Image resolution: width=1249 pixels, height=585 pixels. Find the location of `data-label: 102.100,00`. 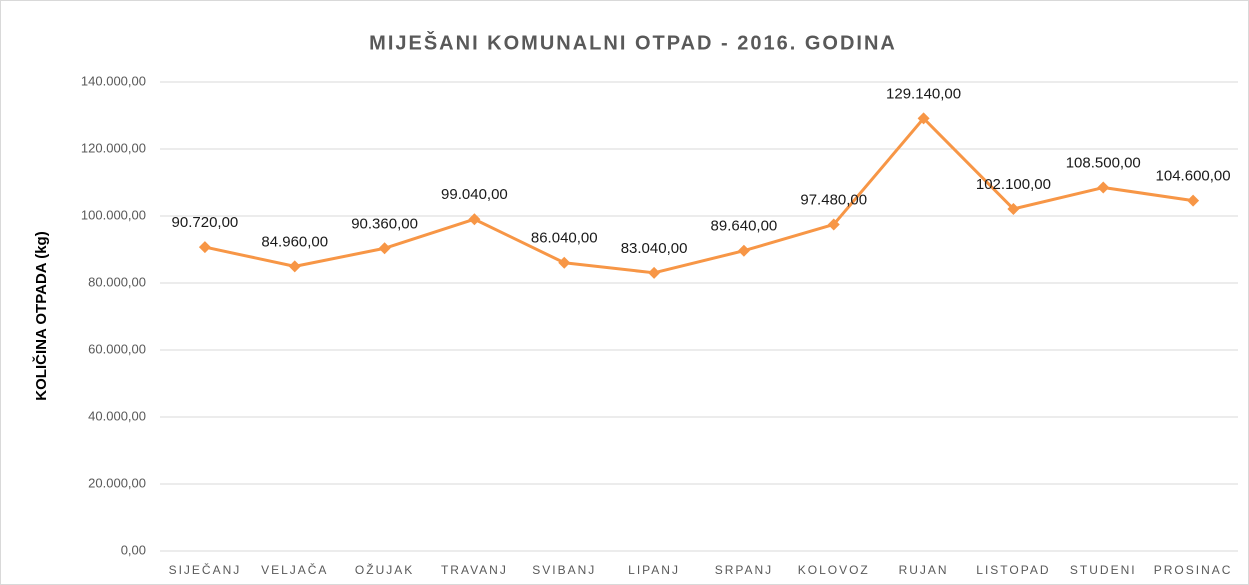

data-label: 102.100,00 is located at coordinates (1013, 184).